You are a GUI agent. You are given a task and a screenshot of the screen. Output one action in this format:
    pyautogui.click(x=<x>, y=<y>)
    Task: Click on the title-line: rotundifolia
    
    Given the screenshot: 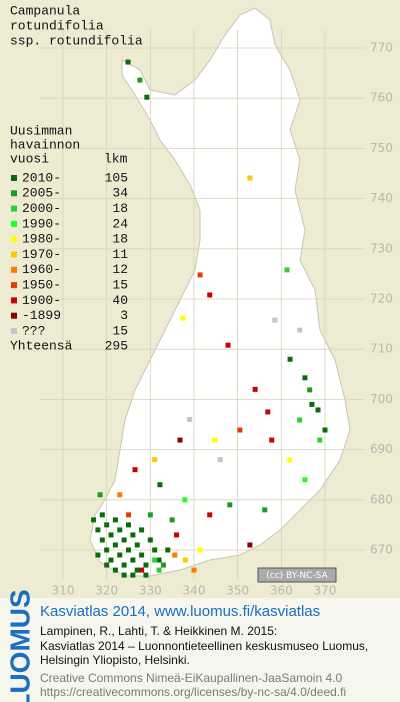 What is the action you would take?
    pyautogui.click(x=57, y=25)
    